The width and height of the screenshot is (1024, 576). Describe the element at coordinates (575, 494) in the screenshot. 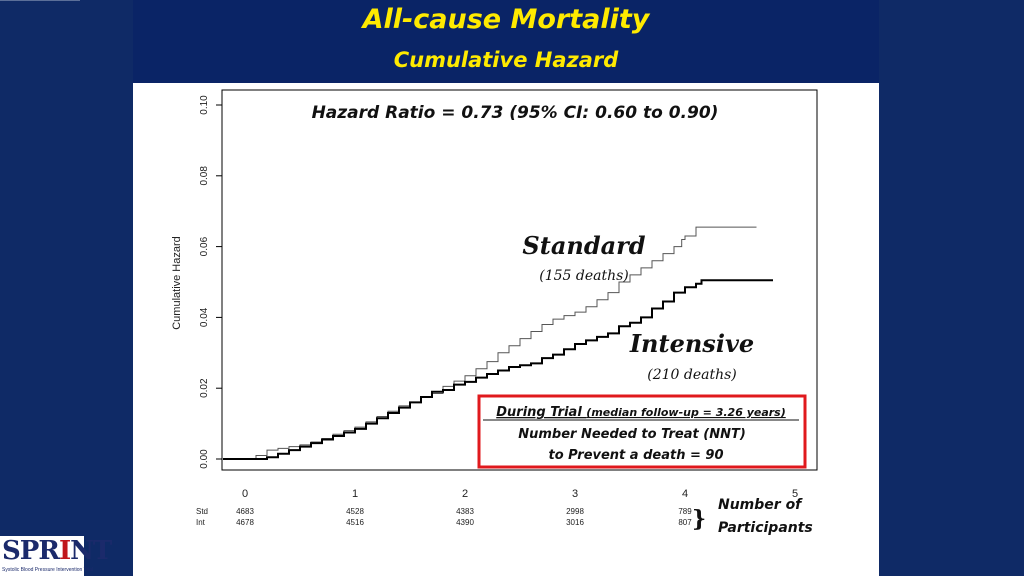

I see `x-tick-label: 3` at that location.